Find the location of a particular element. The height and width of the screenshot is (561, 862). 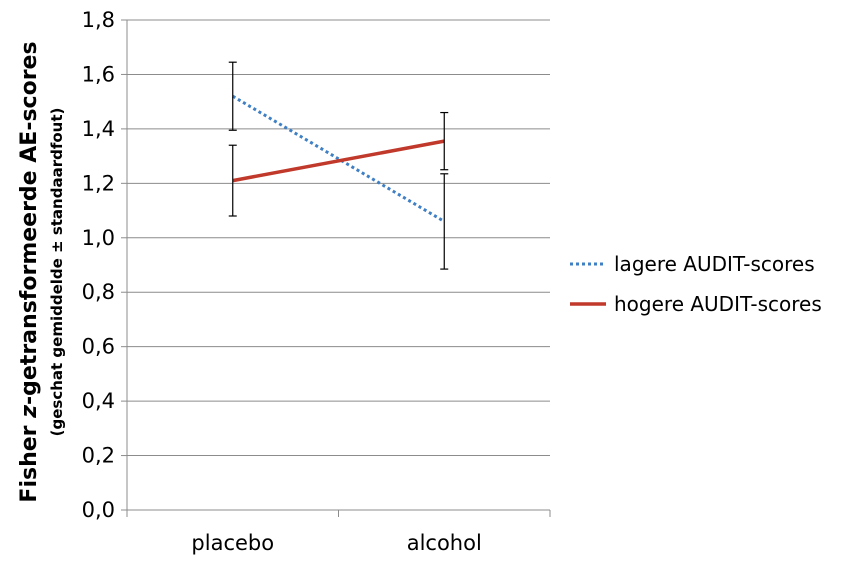

y-tick-label: 1,2 is located at coordinates (98, 183).